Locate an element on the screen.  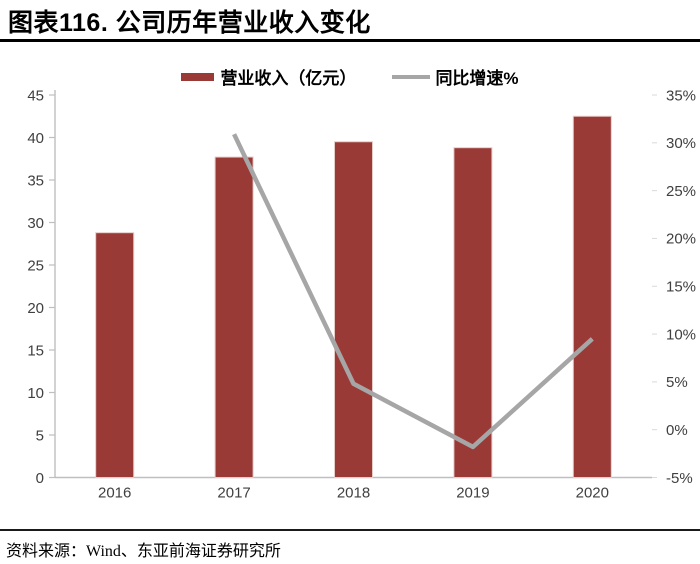
left-axis-tick-label-15: 15 is located at coordinates (35, 350).